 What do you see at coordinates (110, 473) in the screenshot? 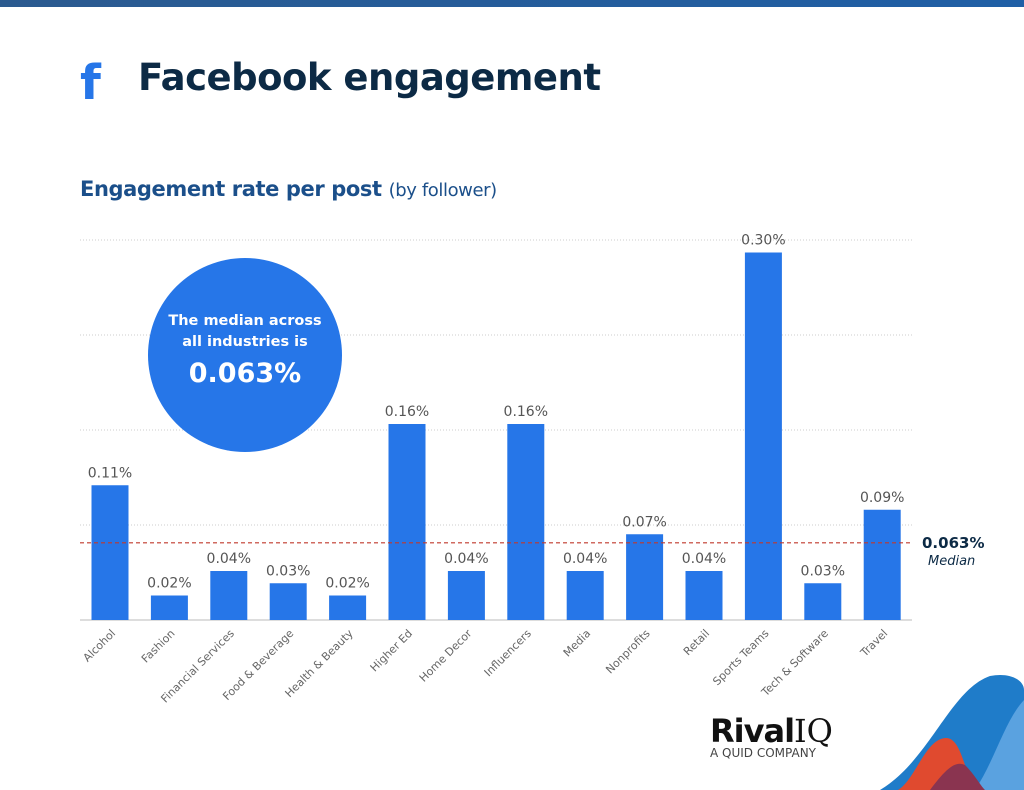
I see `data-label: 0.11%` at bounding box center [110, 473].